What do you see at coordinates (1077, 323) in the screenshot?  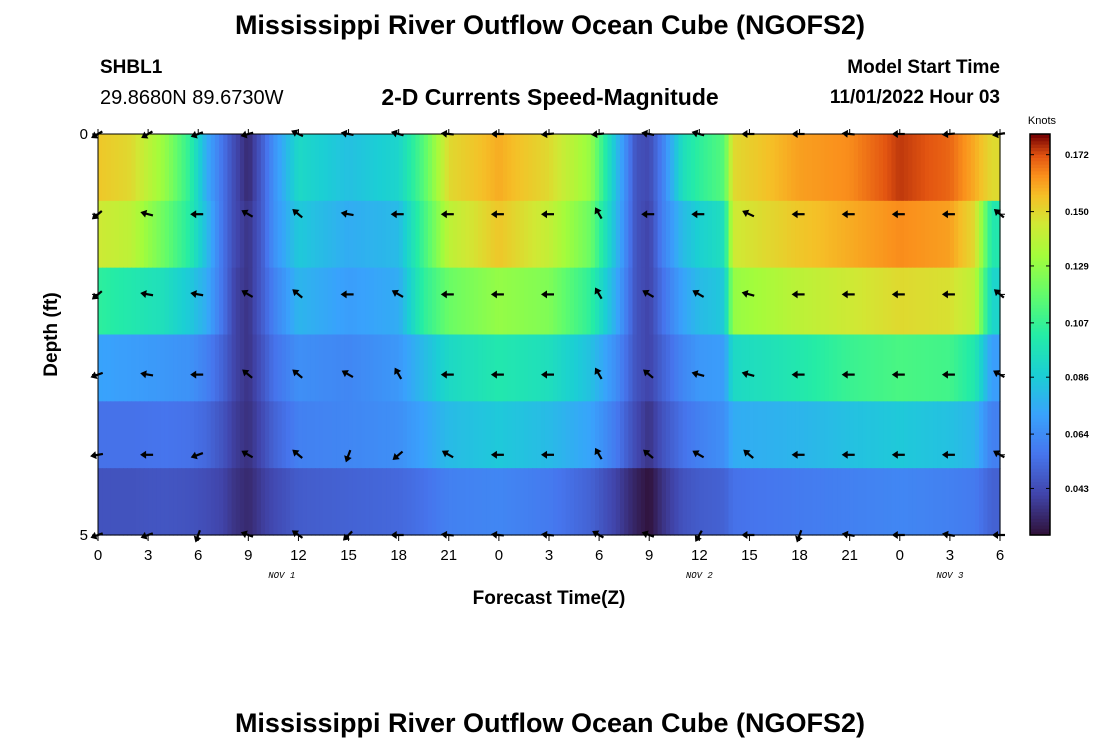 I see `colorbar-tick-label: 0.107` at bounding box center [1077, 323].